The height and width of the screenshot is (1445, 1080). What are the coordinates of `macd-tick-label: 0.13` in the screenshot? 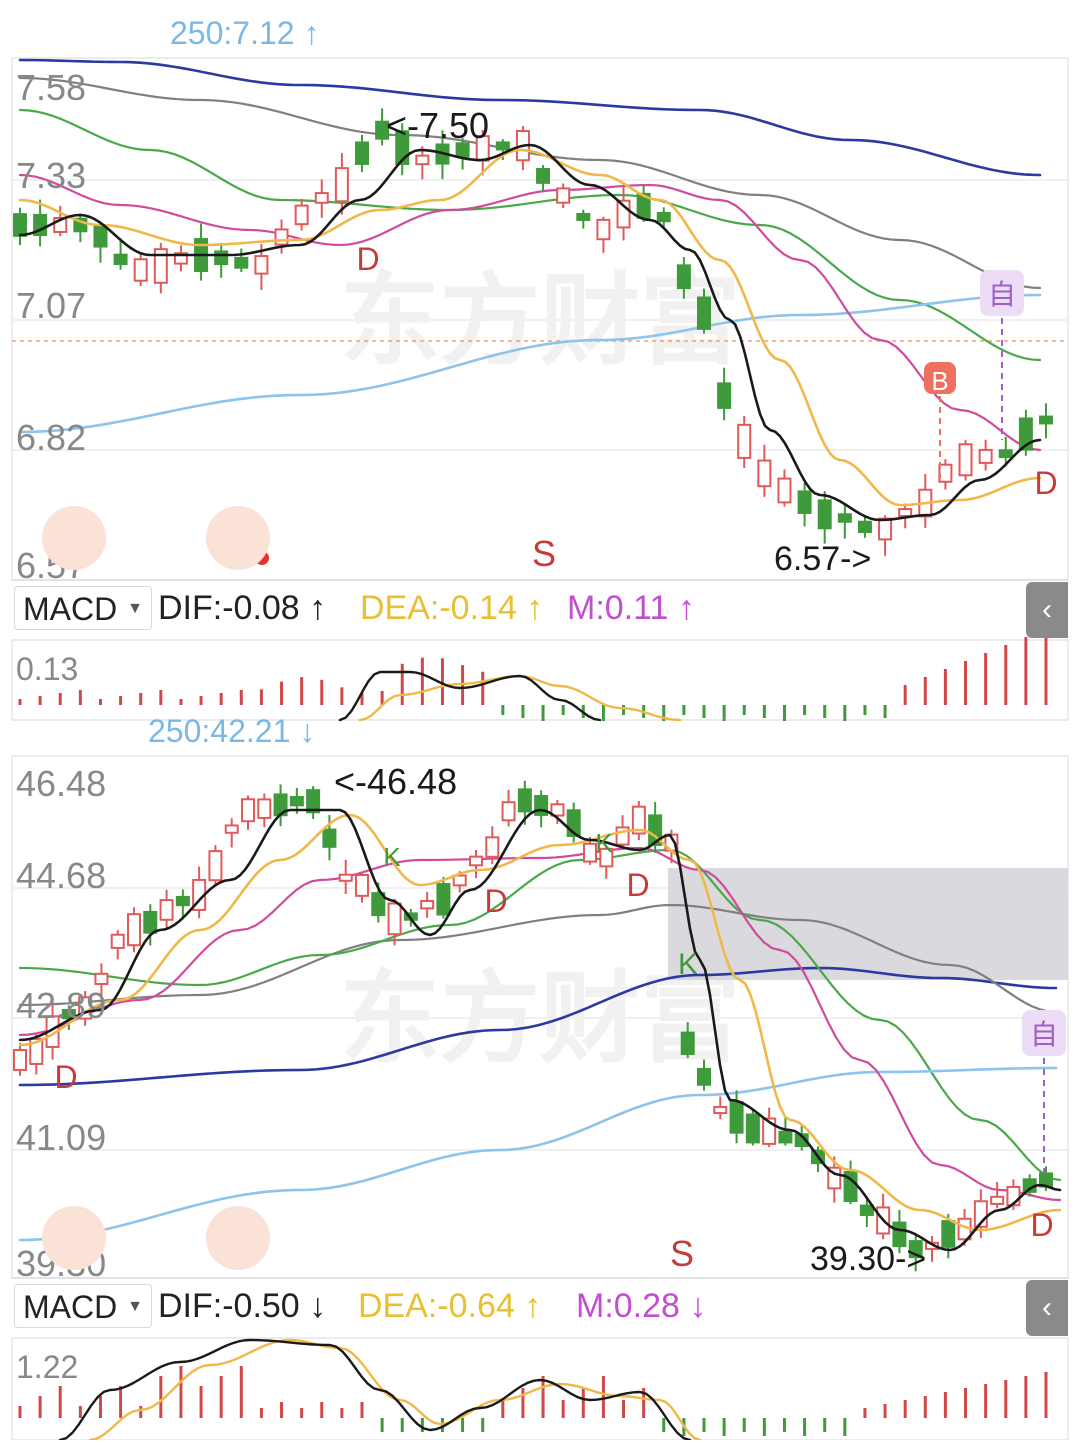 It's located at (47, 669).